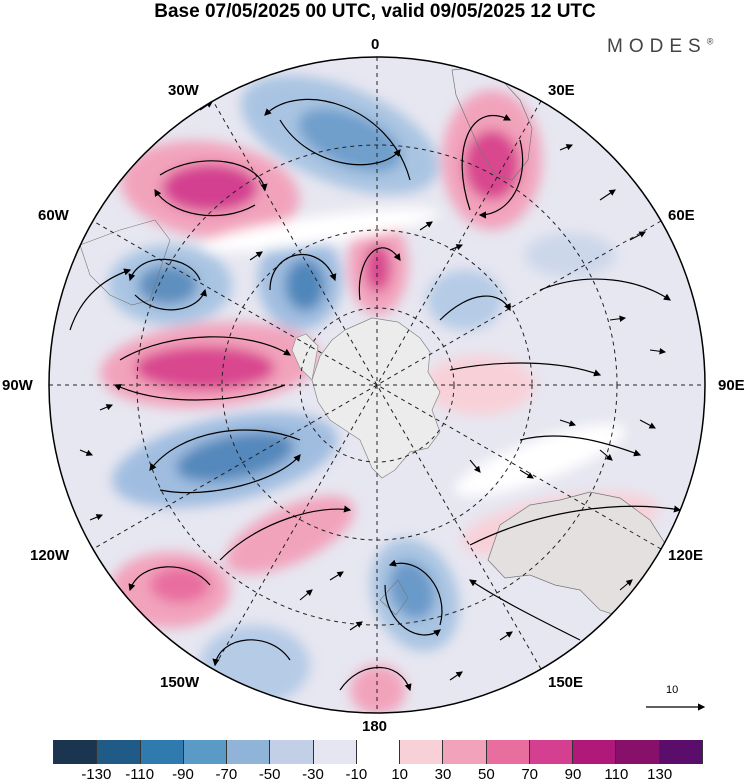  I want to click on anomaly-high-45w-core, so click(210, 188).